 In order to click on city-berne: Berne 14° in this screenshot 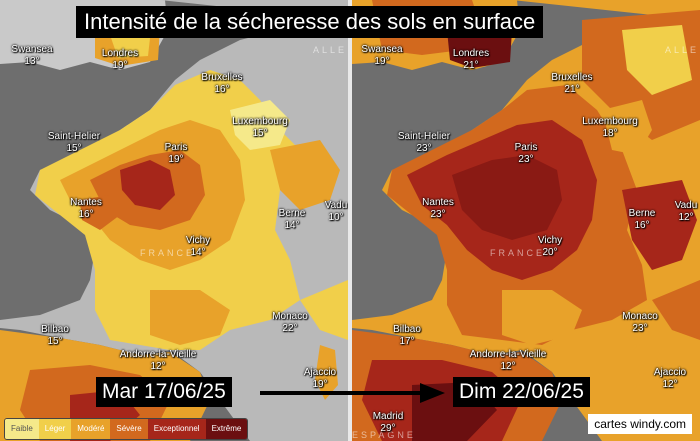, I will do `click(292, 219)`.